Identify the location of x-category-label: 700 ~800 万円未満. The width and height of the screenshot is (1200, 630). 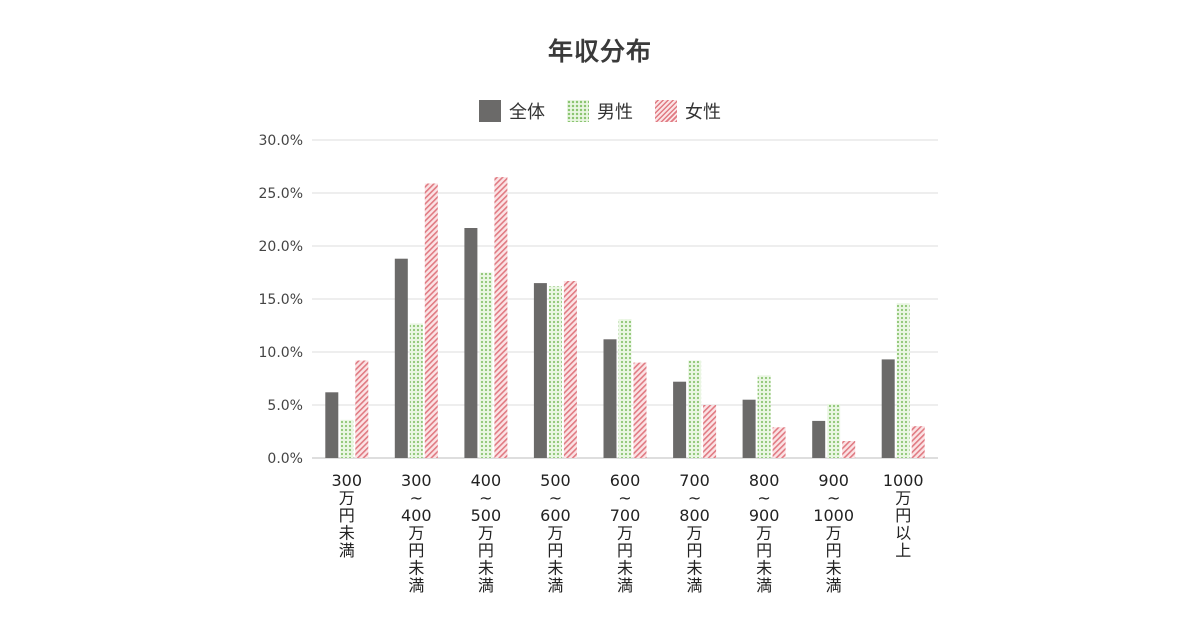
(694, 533).